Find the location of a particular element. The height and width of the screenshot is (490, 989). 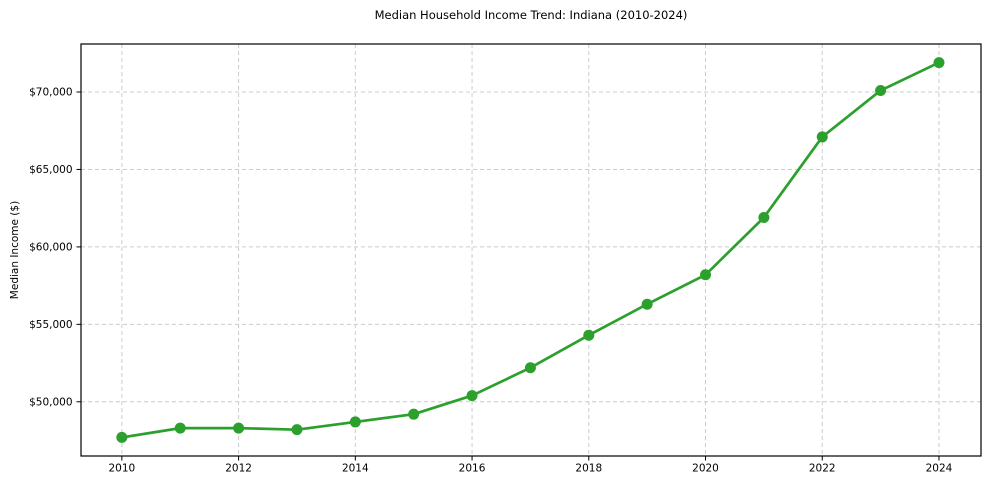

y-tick-label: $50,000 is located at coordinates (50, 402).